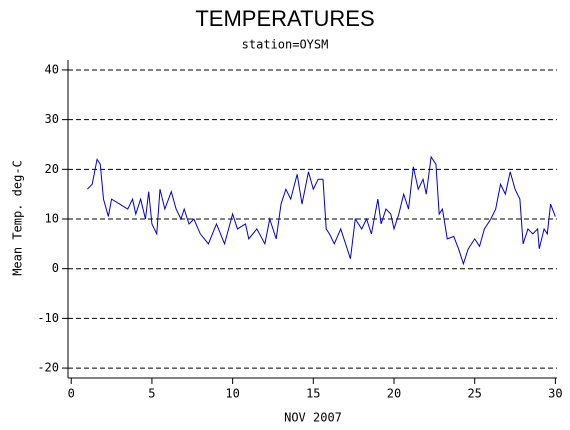 This screenshot has height=430, width=570. Describe the element at coordinates (284, 18) in the screenshot. I see `chart-title: TEMPERATURES` at that location.